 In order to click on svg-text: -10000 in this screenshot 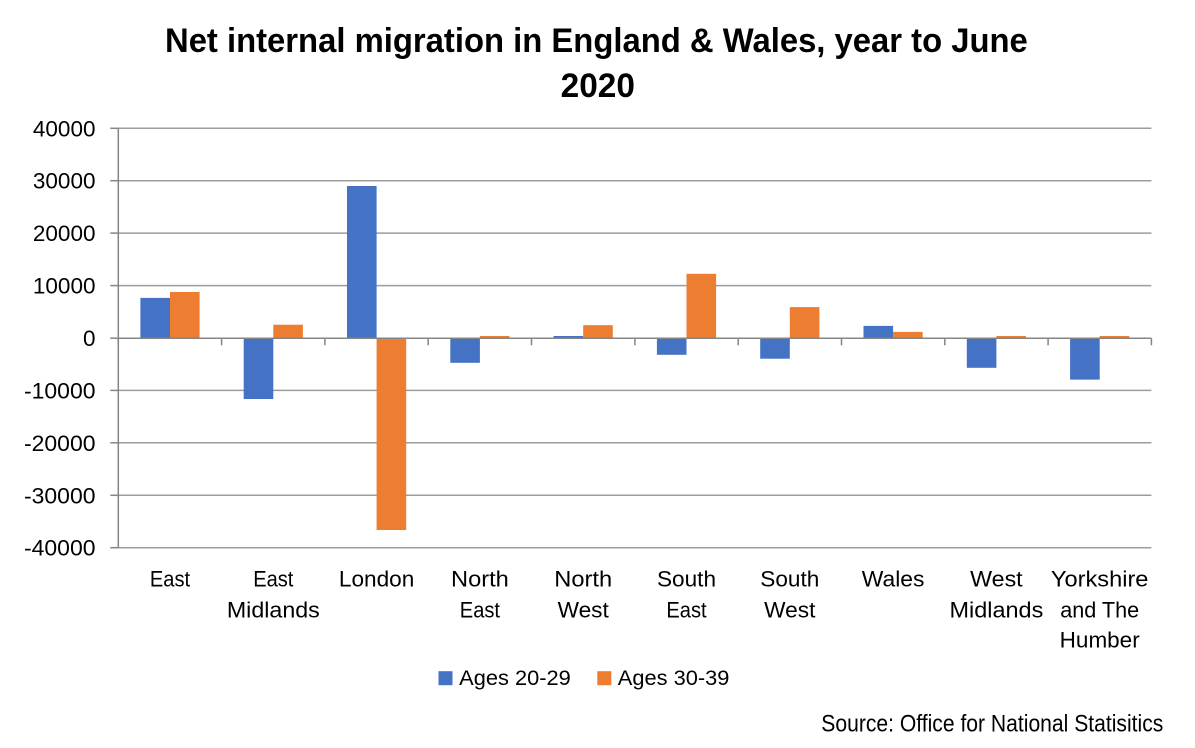, I will do `click(60, 390)`.